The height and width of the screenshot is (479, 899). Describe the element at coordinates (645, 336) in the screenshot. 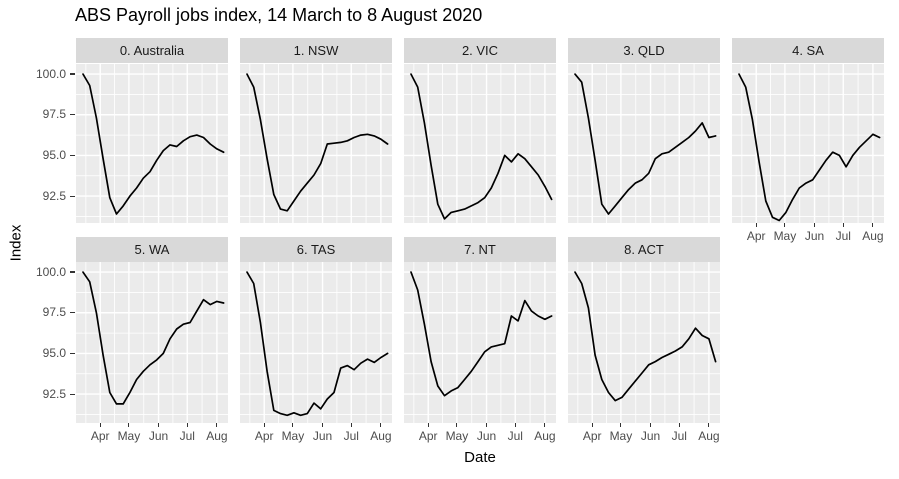

I see `series-line-8-act` at that location.